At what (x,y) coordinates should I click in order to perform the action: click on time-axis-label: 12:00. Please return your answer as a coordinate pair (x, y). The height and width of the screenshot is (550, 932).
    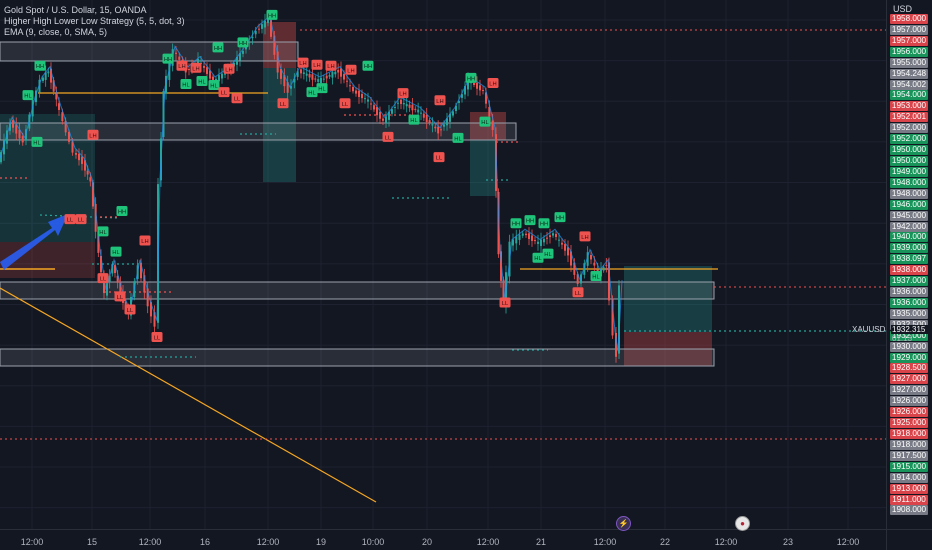
    Looking at the image, I should click on (726, 542).